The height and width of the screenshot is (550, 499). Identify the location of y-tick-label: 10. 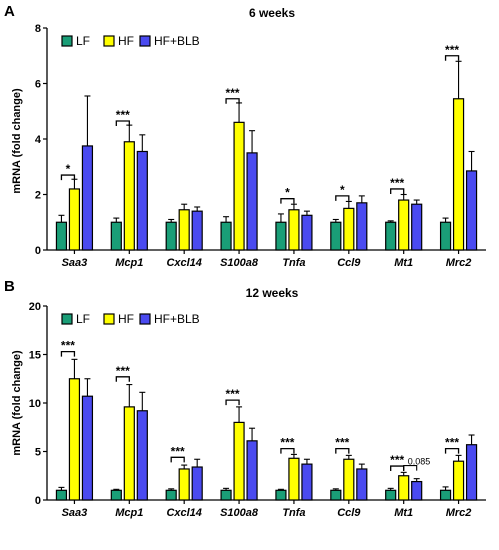
(35, 404).